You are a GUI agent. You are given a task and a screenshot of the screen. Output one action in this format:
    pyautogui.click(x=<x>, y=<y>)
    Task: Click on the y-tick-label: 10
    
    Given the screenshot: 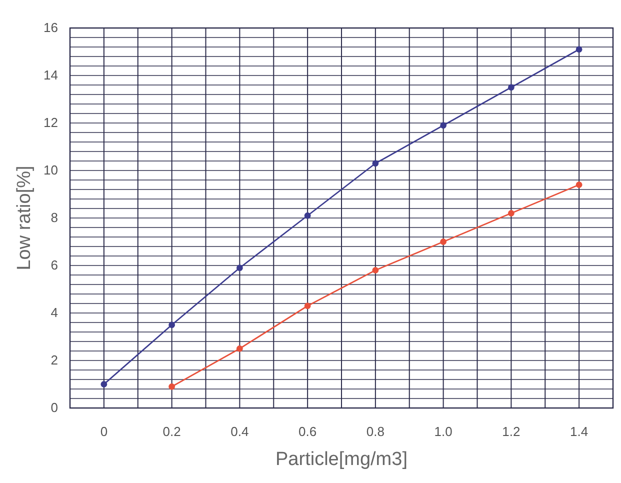 What is the action you would take?
    pyautogui.click(x=51, y=170)
    